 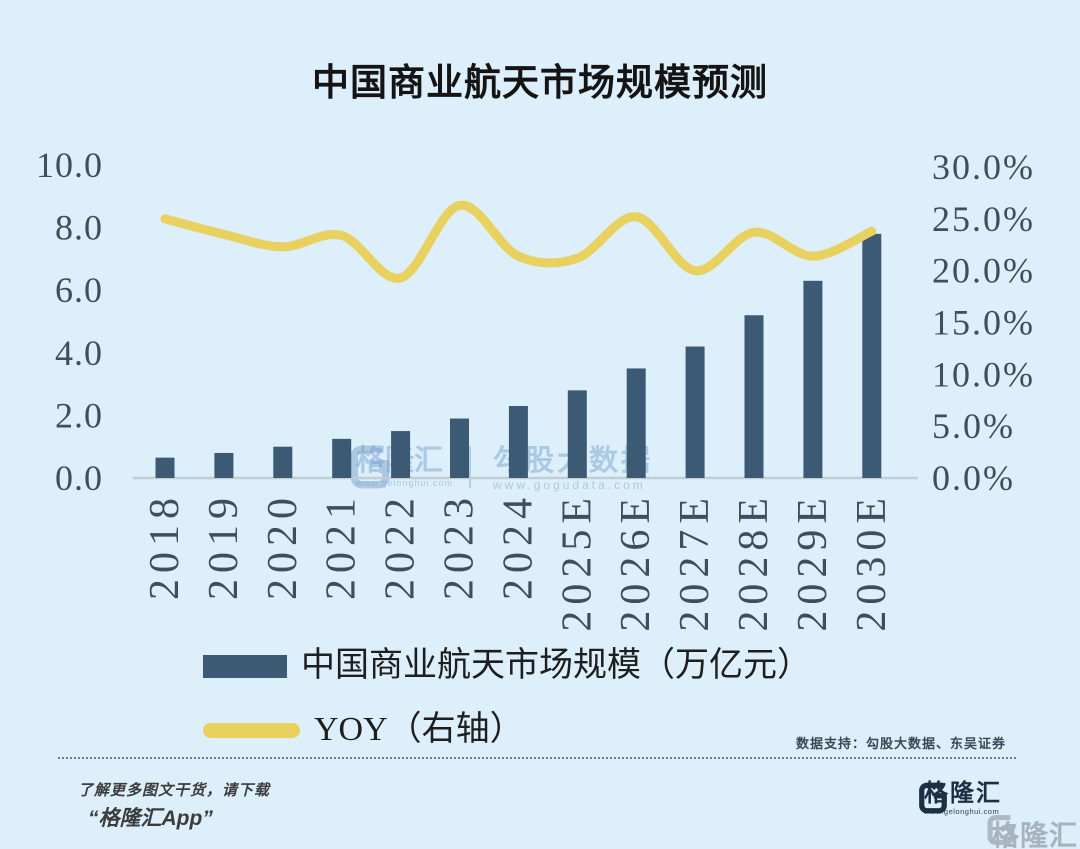 What do you see at coordinates (636, 423) in the screenshot?
I see `bar-2026E` at bounding box center [636, 423].